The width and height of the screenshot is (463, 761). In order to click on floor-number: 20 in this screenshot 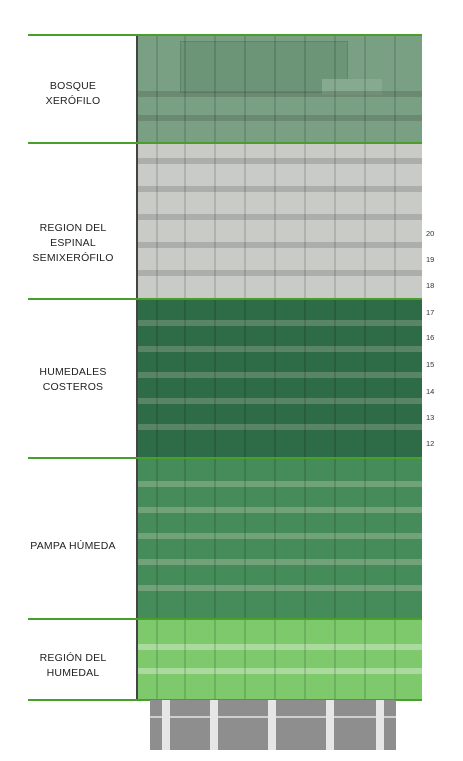, I will do `click(430, 233)`.